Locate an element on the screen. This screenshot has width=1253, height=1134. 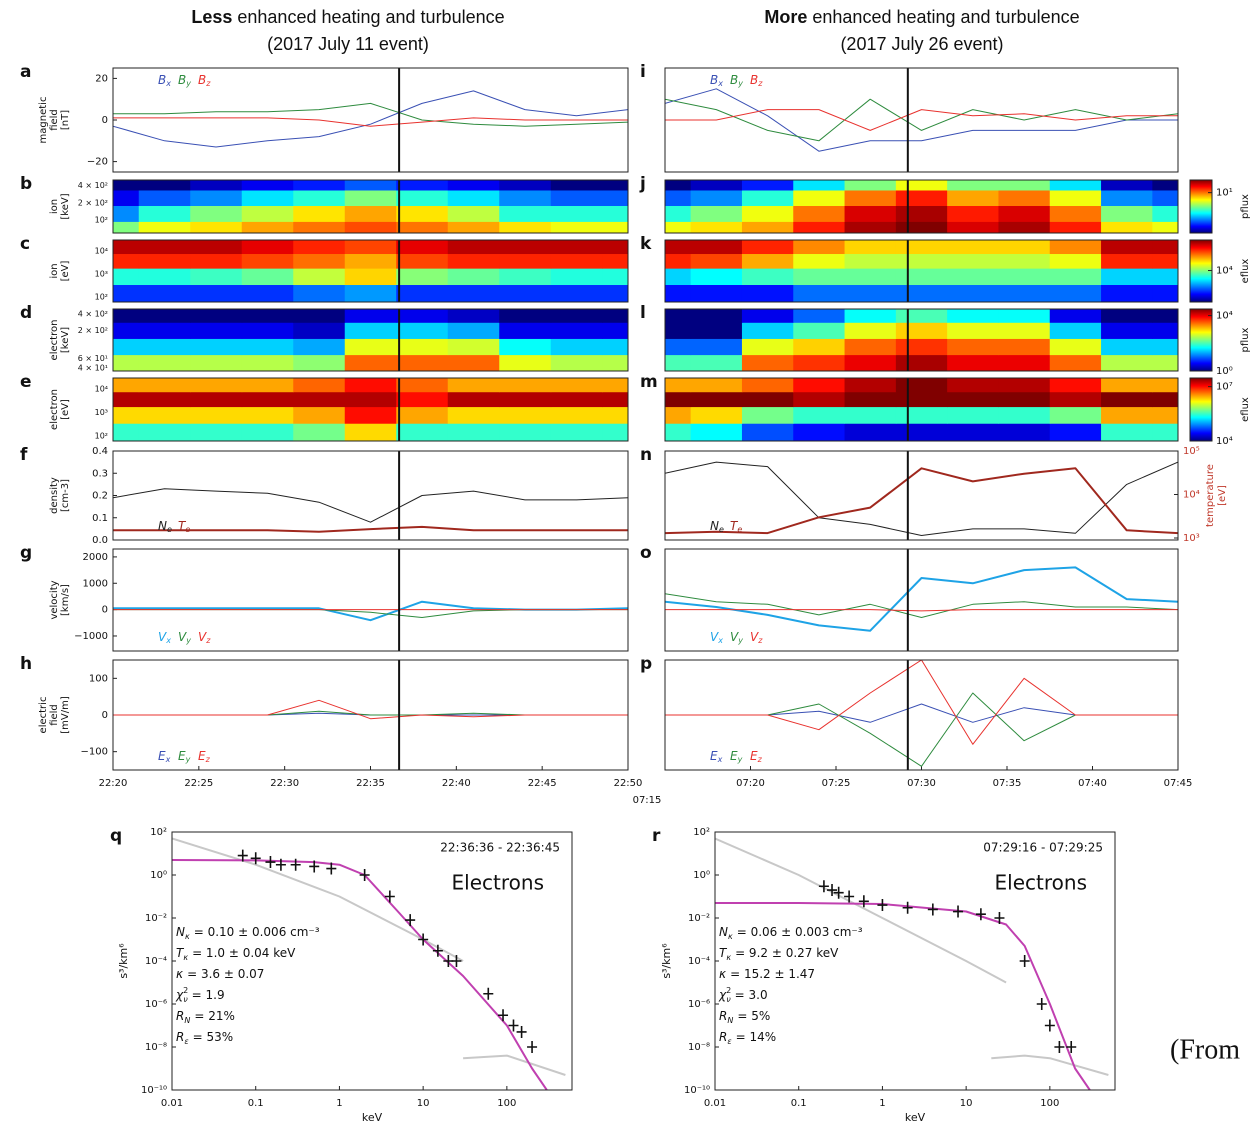
y-axis-label: [eV] is located at coordinates (65, 409).